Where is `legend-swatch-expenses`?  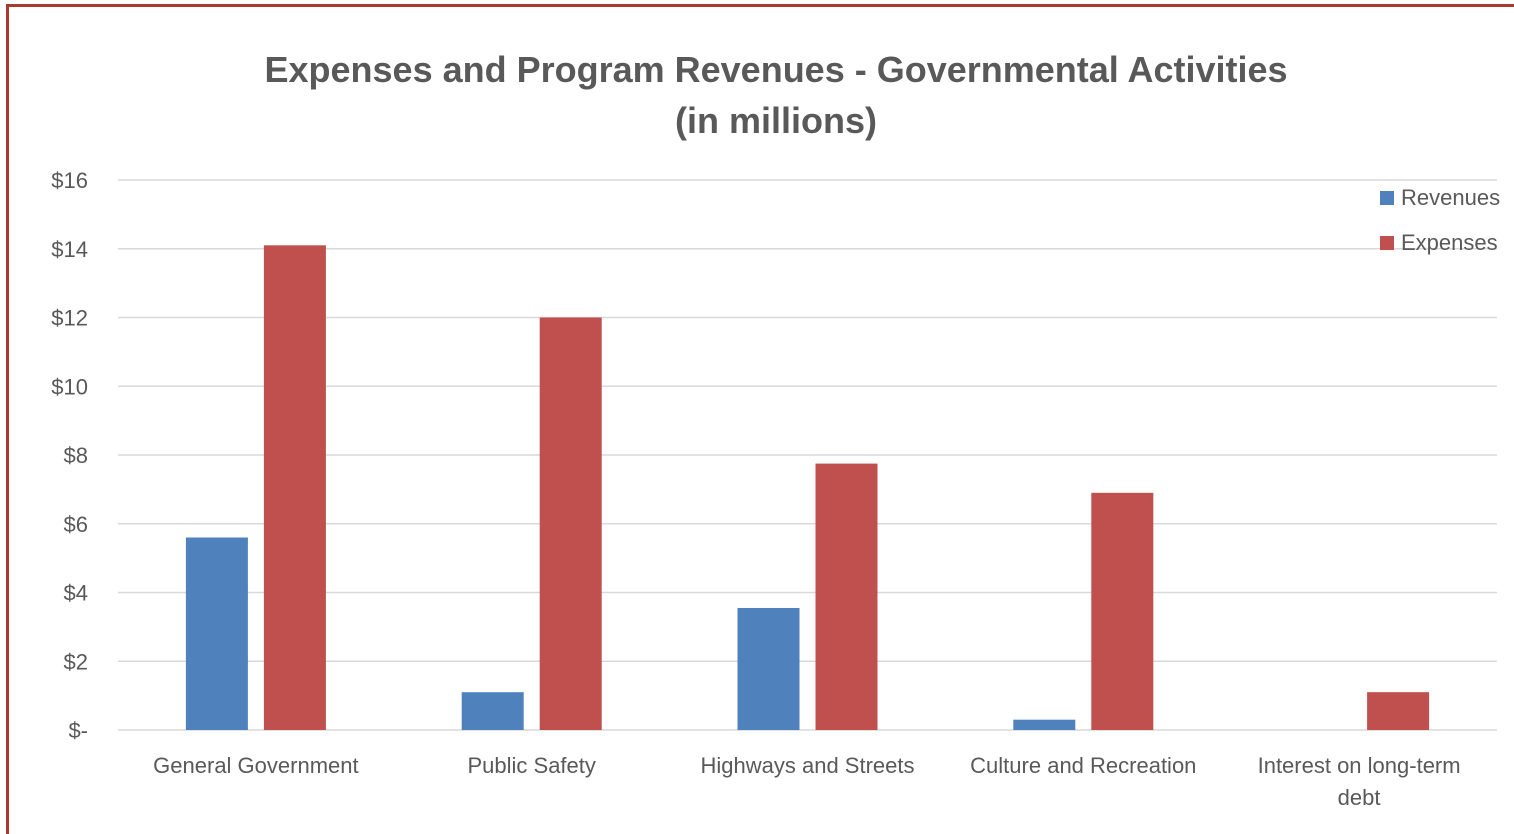
legend-swatch-expenses is located at coordinates (1387, 243).